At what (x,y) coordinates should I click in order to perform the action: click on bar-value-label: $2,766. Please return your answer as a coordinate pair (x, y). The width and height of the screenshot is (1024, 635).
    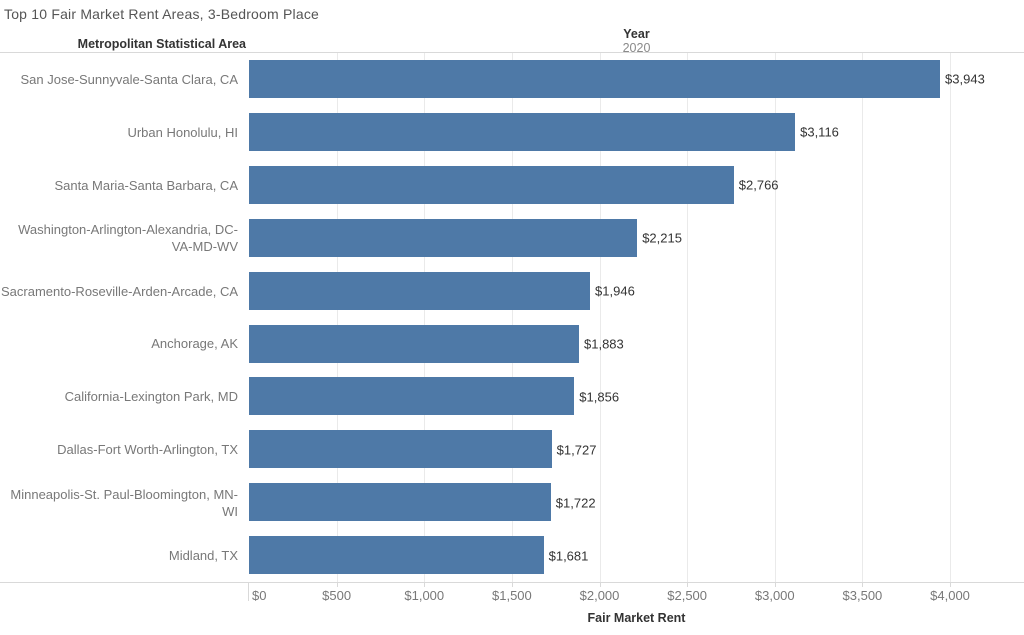
    Looking at the image, I should click on (758, 185).